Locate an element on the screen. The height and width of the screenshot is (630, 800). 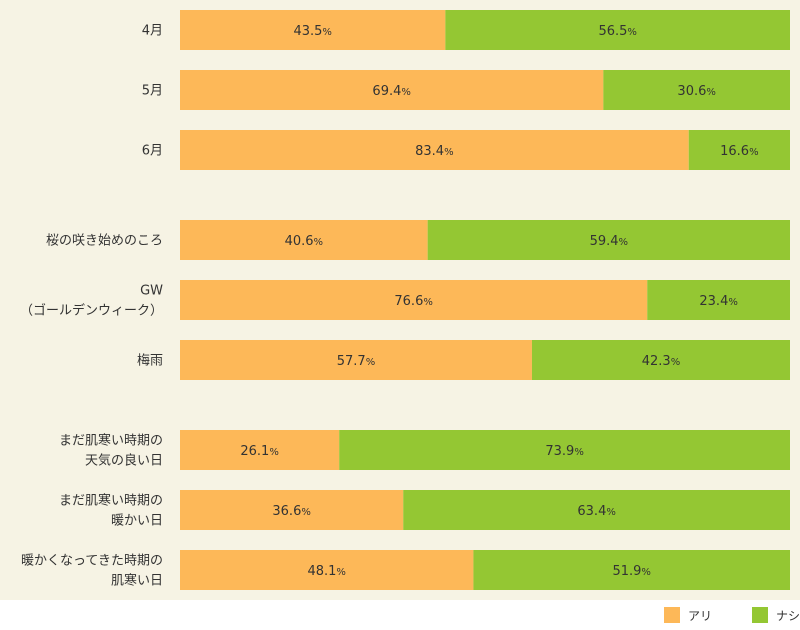
category-label: 桜の咲き始めのころ is located at coordinates (104, 241).